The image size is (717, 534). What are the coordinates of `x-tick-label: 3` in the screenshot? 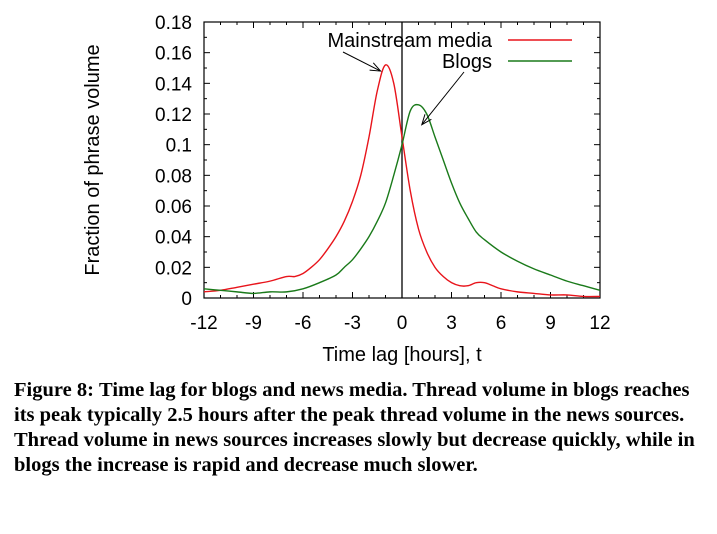 It's located at (451, 323).